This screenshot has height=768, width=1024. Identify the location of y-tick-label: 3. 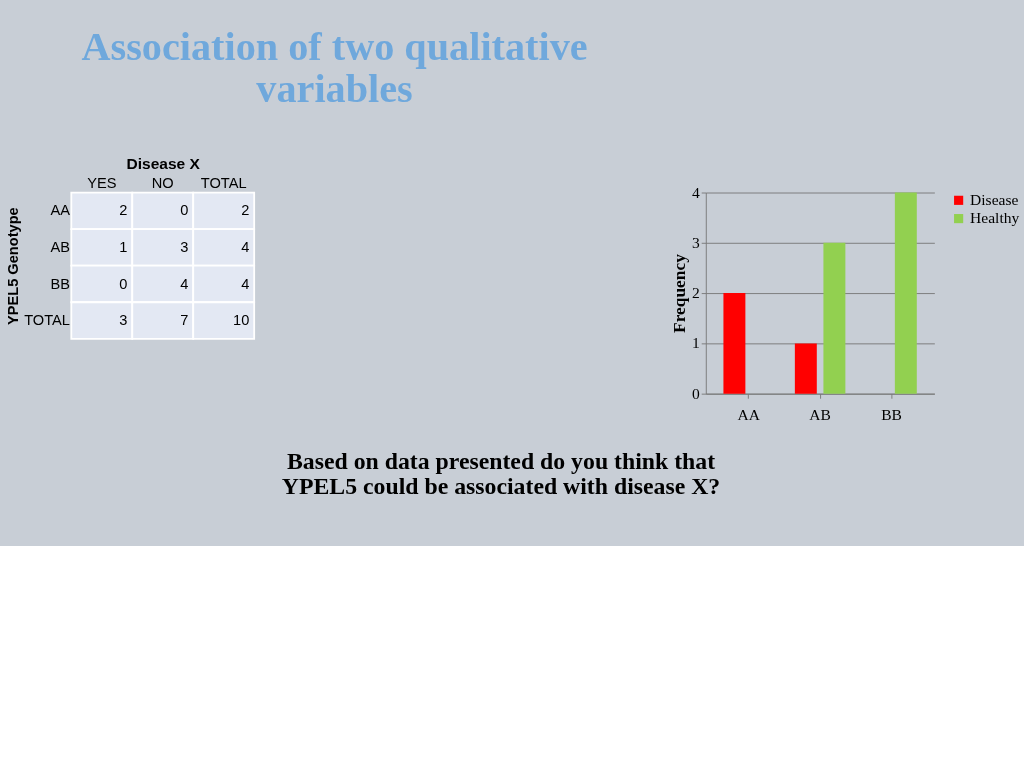
(696, 242).